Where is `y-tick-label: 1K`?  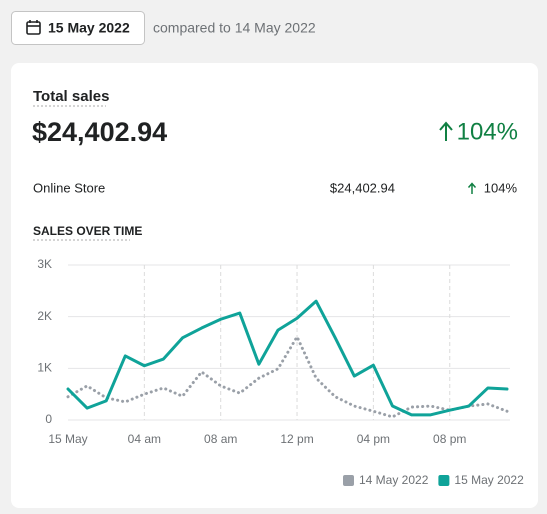
y-tick-label: 1K is located at coordinates (44, 368).